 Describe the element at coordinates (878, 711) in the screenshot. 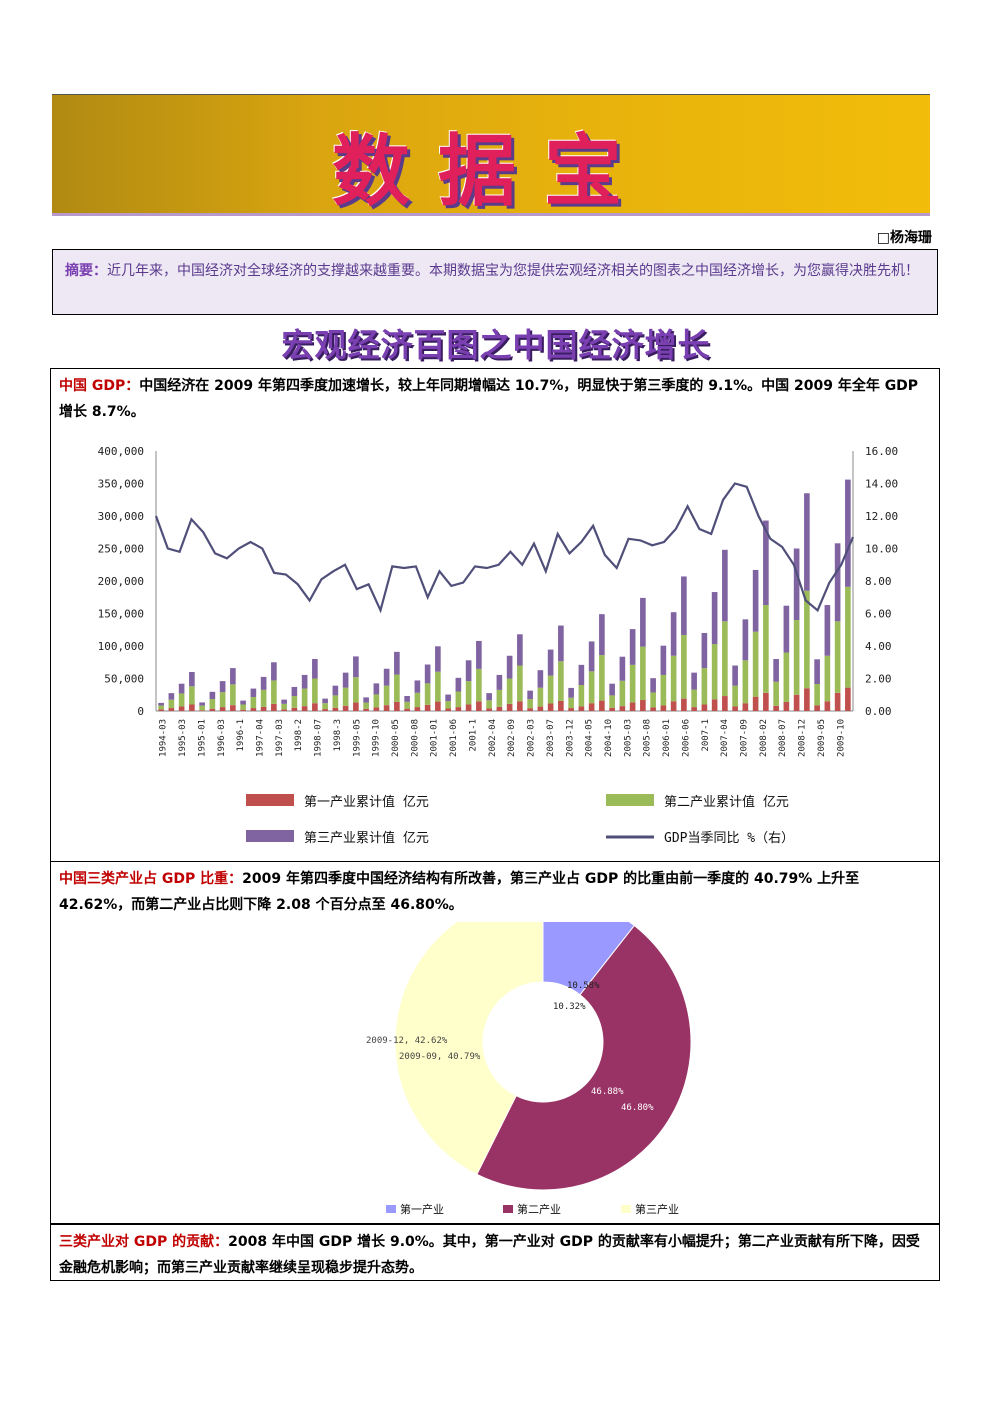

I see `right-tick-label: 0.00` at that location.